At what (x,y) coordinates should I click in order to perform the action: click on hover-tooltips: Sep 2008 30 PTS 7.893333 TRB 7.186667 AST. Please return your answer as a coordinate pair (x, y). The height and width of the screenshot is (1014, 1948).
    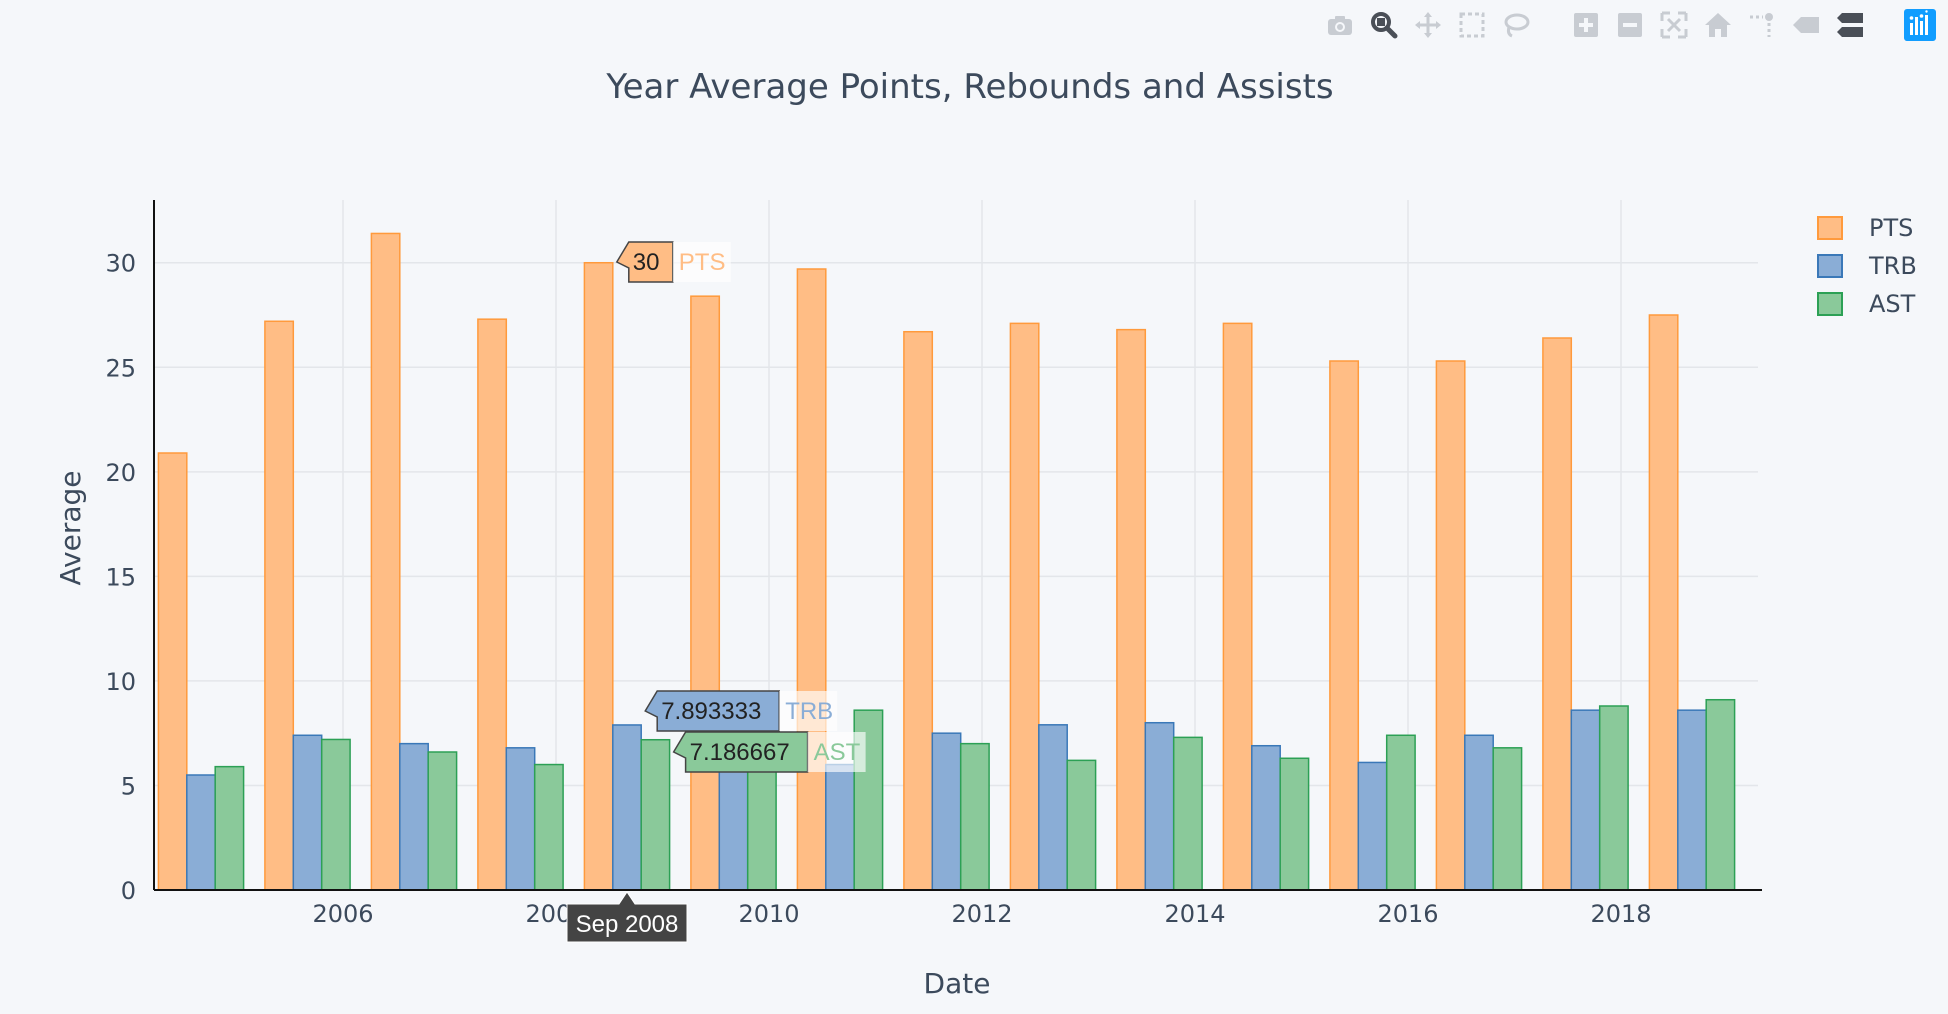
    Looking at the image, I should click on (716, 592).